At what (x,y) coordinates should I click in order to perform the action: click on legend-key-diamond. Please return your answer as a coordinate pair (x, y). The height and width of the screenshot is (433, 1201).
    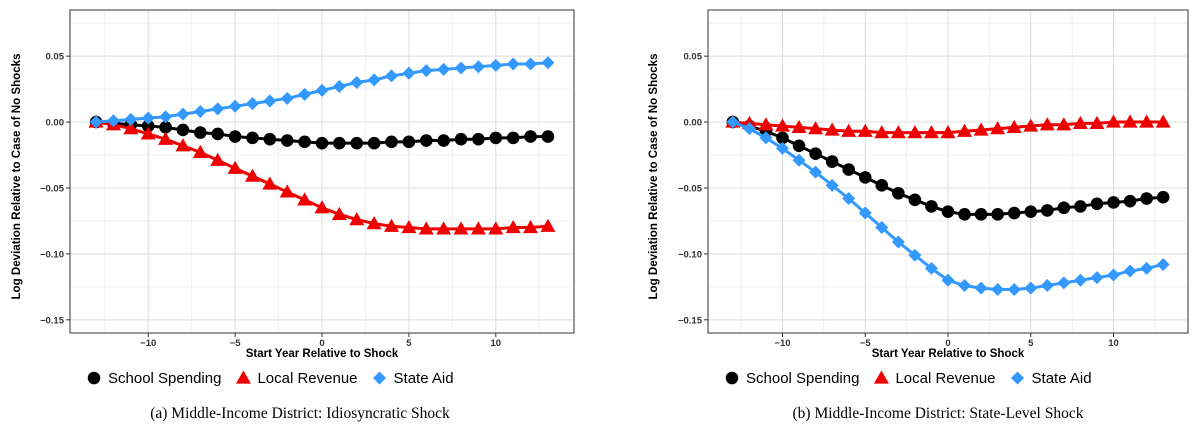
    Looking at the image, I should click on (1018, 378).